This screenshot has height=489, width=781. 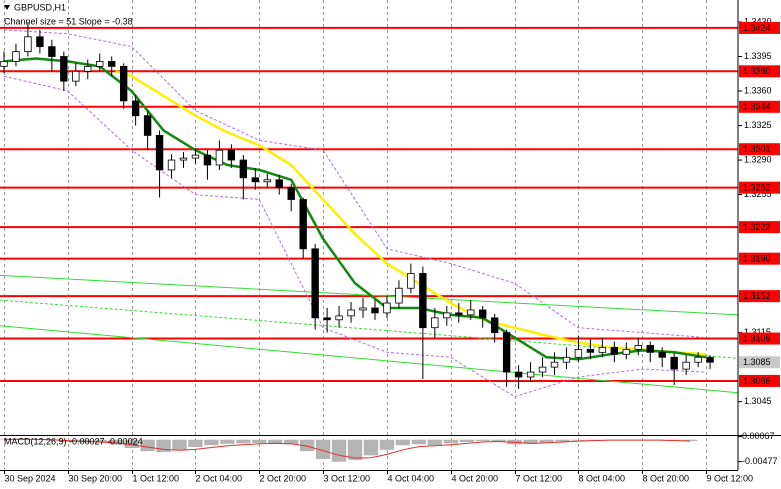 I want to click on indicator-line, so click(x=369, y=359).